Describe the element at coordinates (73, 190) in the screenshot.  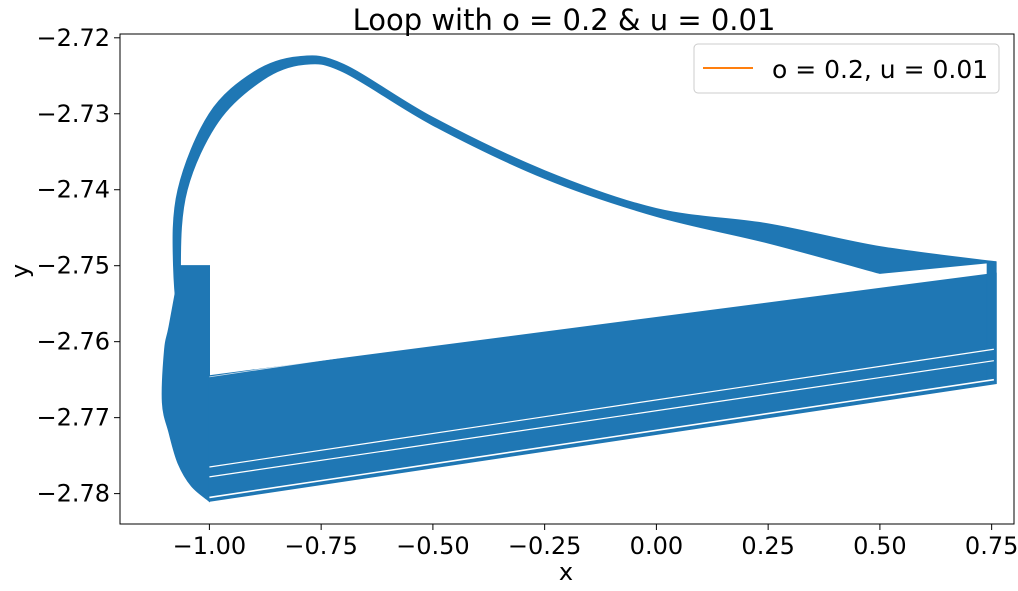
I see `y-tick-label: −2.74` at that location.